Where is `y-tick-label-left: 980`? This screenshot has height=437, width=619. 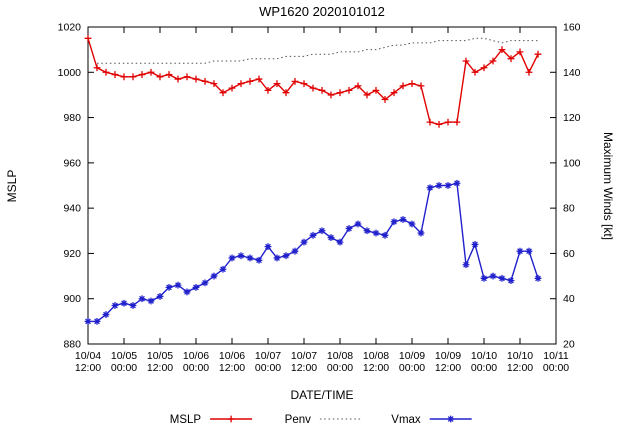
y-tick-label-left: 980 is located at coordinates (72, 118).